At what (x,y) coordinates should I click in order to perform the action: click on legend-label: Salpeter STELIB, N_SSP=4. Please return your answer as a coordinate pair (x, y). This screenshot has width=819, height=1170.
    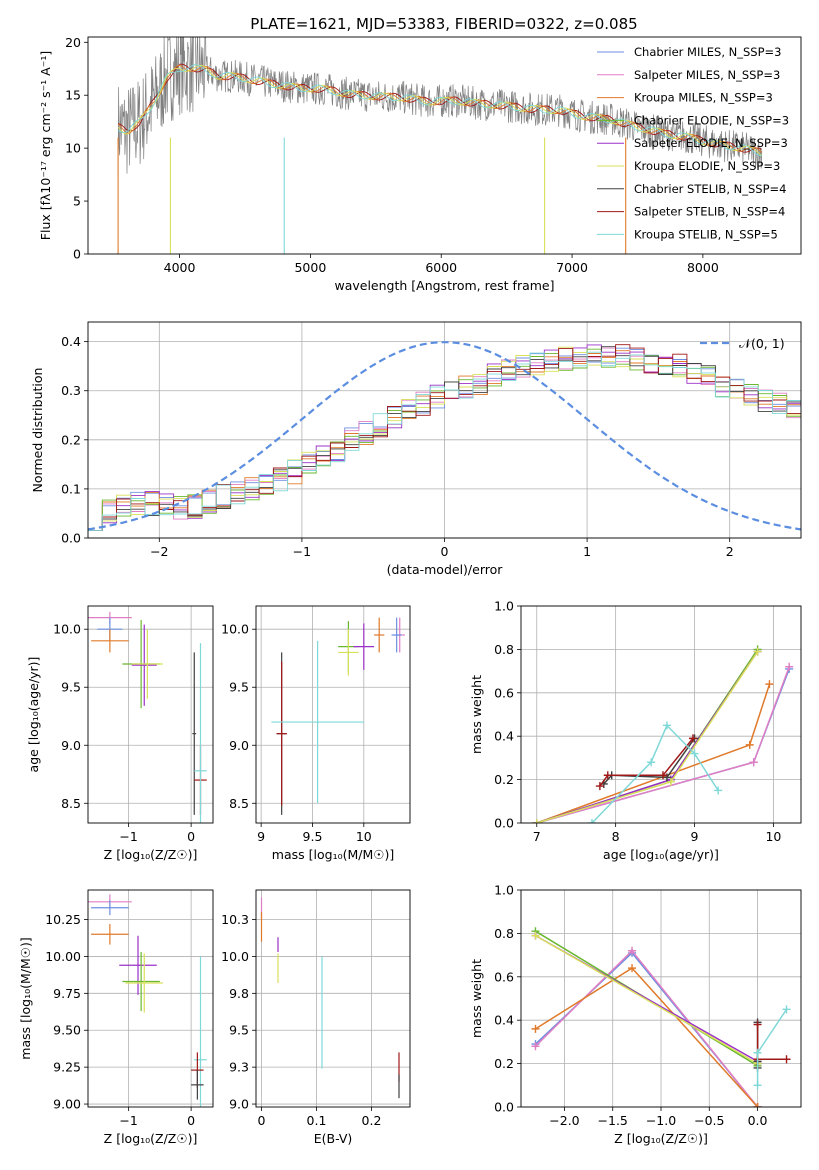
    Looking at the image, I should click on (709, 212).